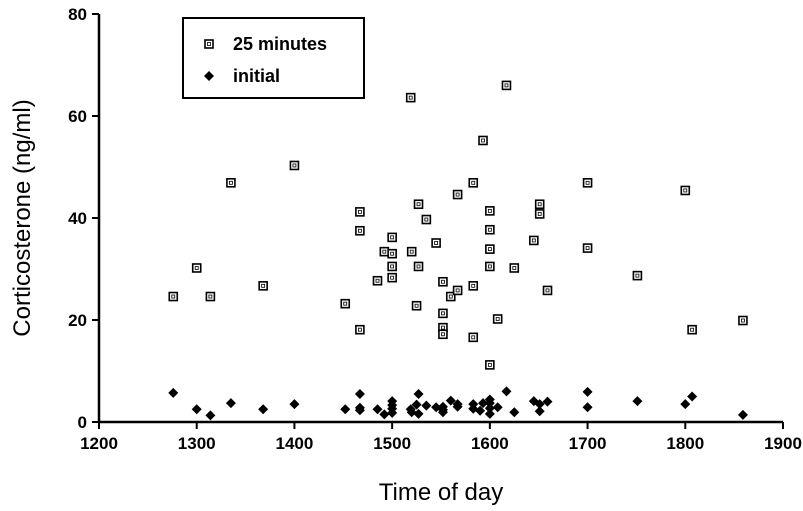 This screenshot has height=511, width=803. I want to click on legend-marker-initial, so click(209, 76).